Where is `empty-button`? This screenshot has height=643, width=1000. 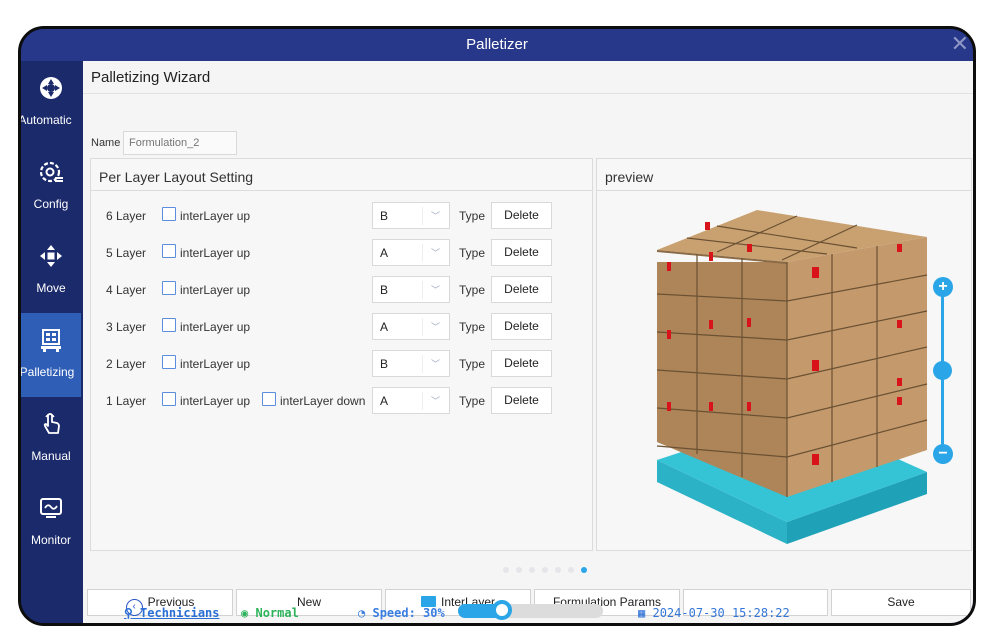 empty-button is located at coordinates (755, 602).